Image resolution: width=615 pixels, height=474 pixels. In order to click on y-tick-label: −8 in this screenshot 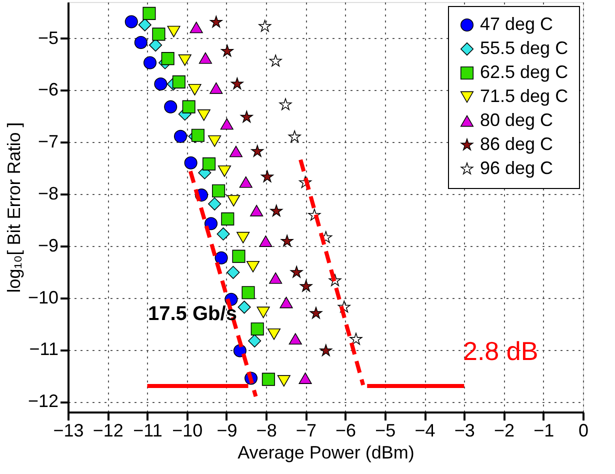, I will do `click(48, 194)`.